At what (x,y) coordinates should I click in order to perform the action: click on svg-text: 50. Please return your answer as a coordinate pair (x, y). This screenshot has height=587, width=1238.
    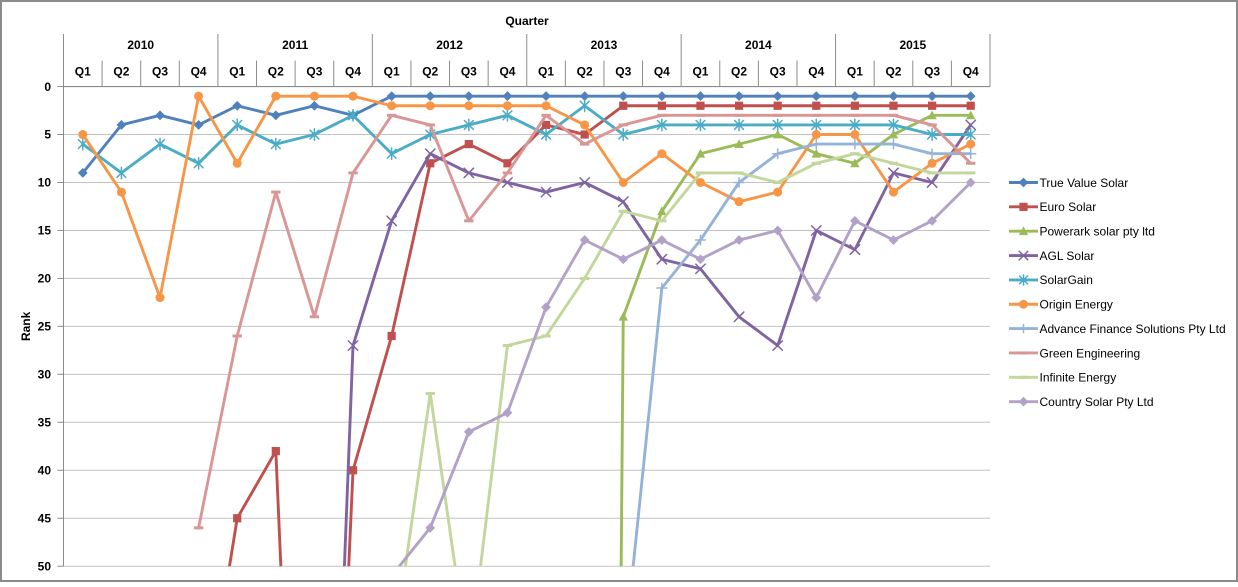
    Looking at the image, I should click on (45, 566).